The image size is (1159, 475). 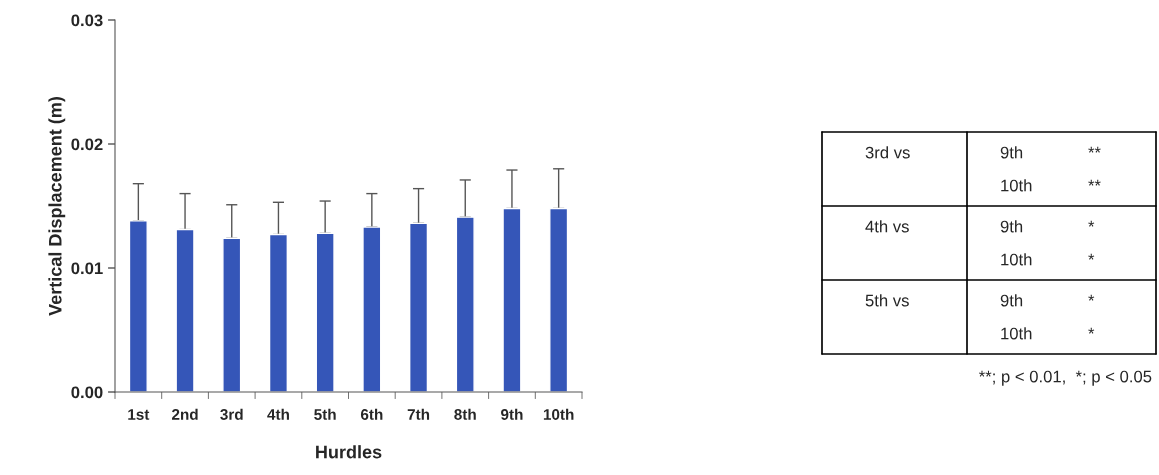 What do you see at coordinates (512, 414) in the screenshot?
I see `x-tick-label: 9th` at bounding box center [512, 414].